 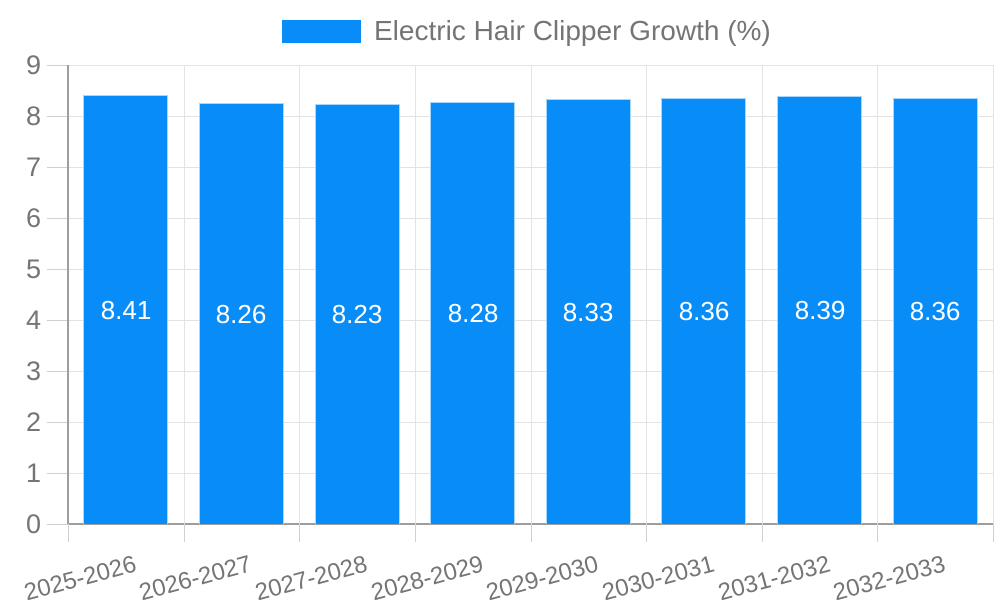 What do you see at coordinates (80, 575) in the screenshot?
I see `x-axis-label: 2025-2026` at bounding box center [80, 575].